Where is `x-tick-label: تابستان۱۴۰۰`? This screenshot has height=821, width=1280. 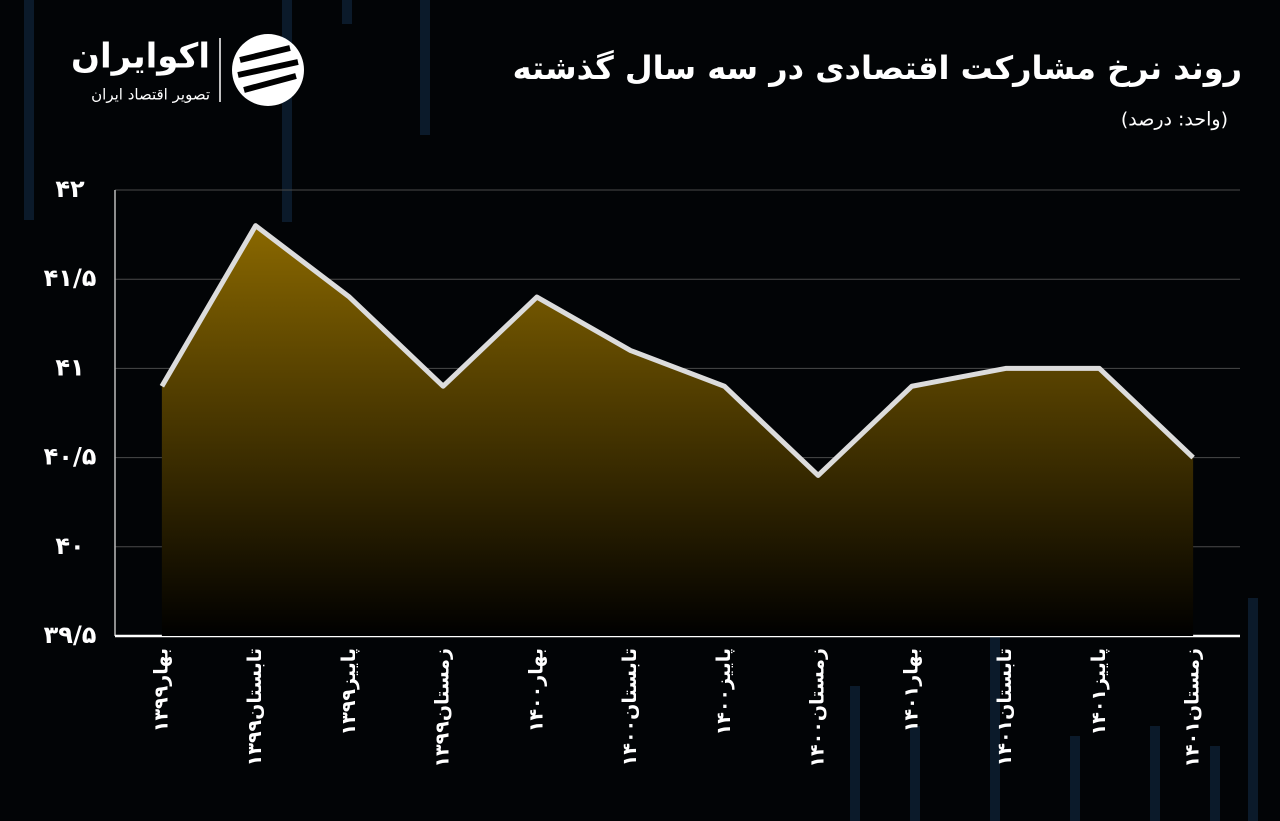
x-tick-label: تابستان۱۴۰۰ is located at coordinates (630, 707).